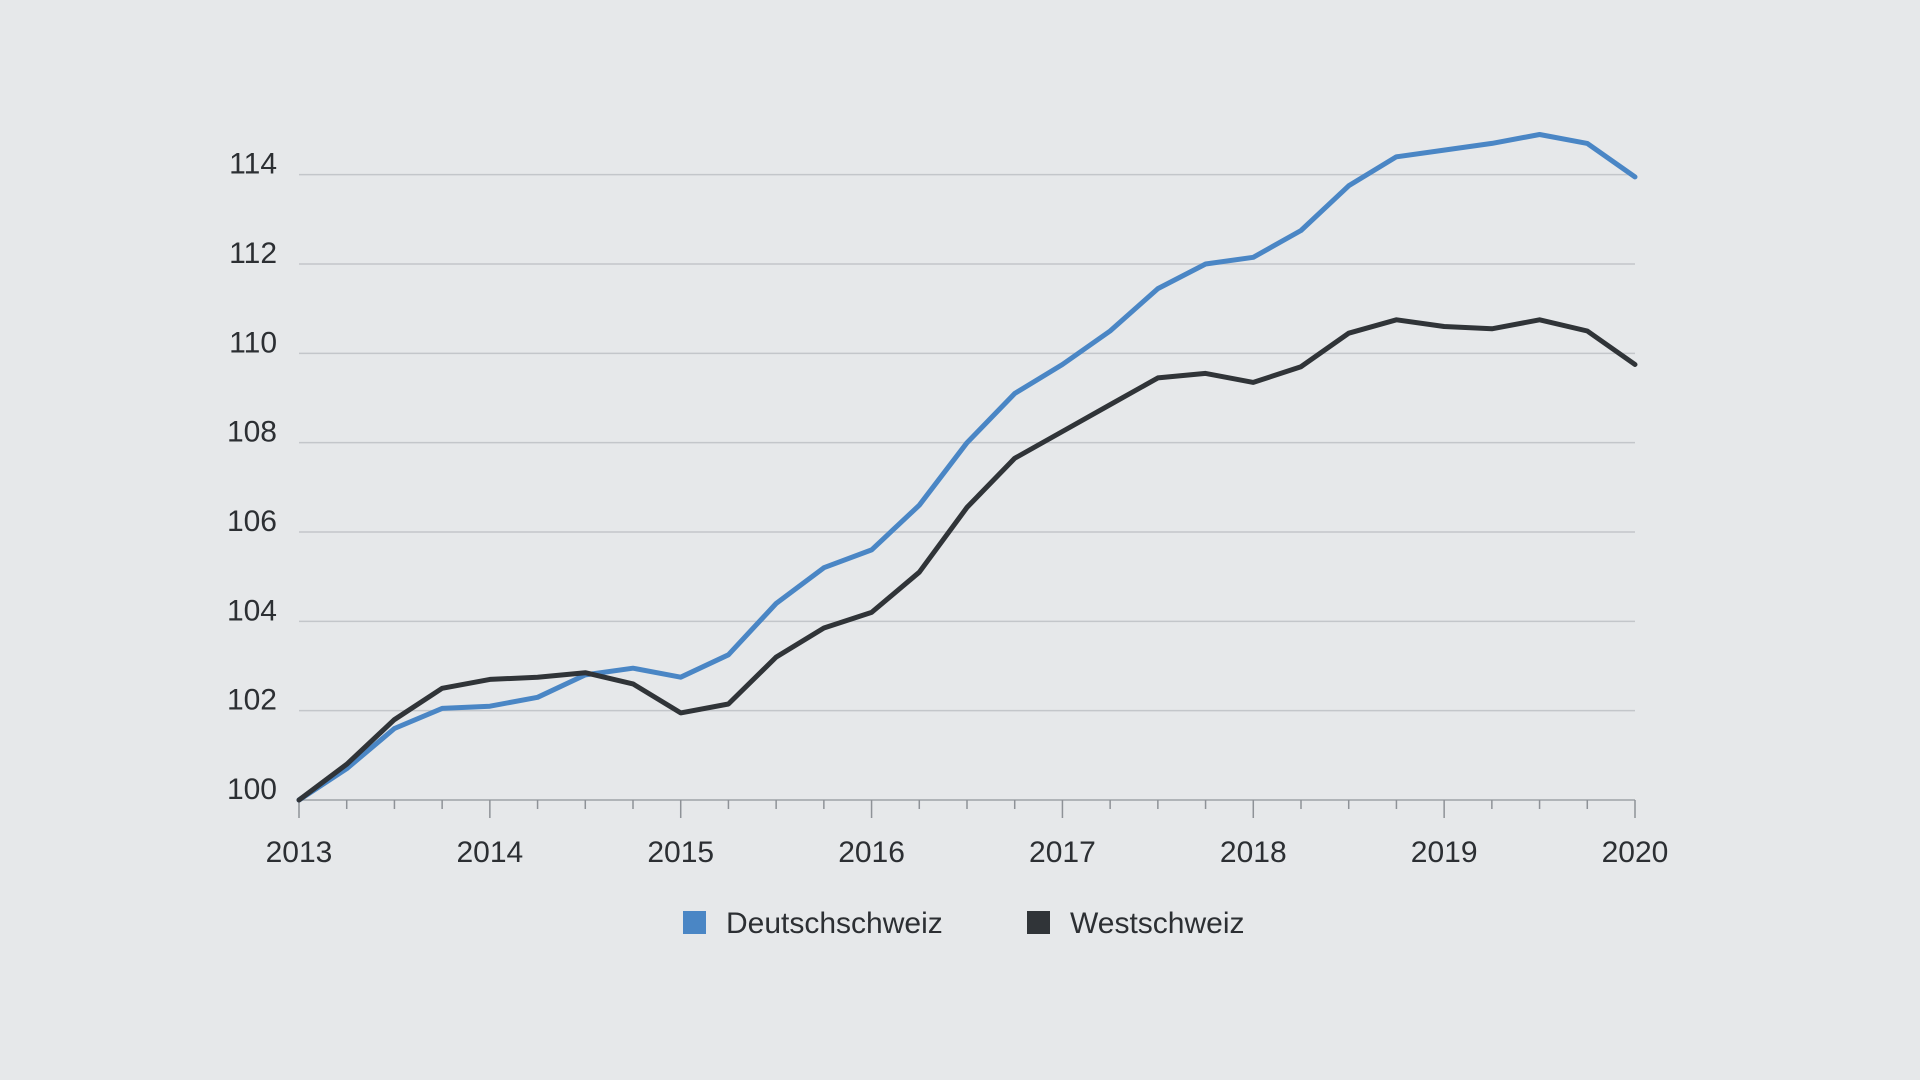  Describe the element at coordinates (1038, 922) in the screenshot. I see `legend-swatch-westschweiz` at that location.